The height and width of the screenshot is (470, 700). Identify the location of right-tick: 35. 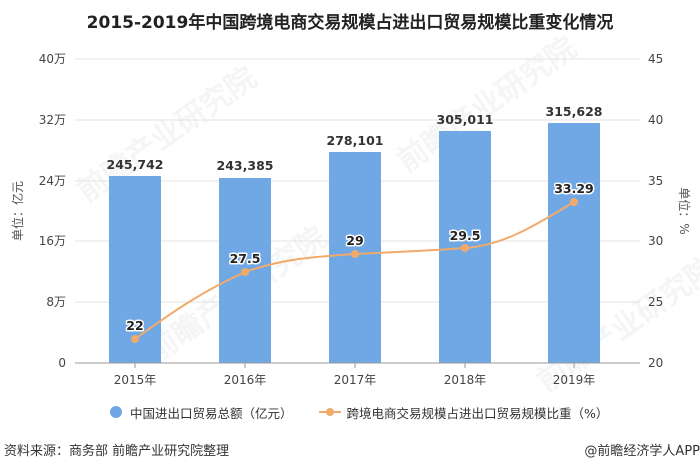
(655, 181).